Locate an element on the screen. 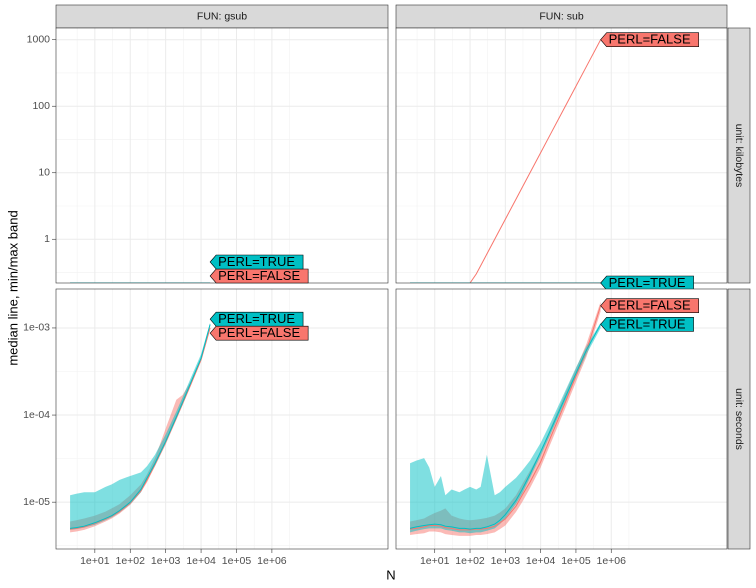 The image size is (756, 588). strip-label: unit: kilobytes is located at coordinates (739, 156).